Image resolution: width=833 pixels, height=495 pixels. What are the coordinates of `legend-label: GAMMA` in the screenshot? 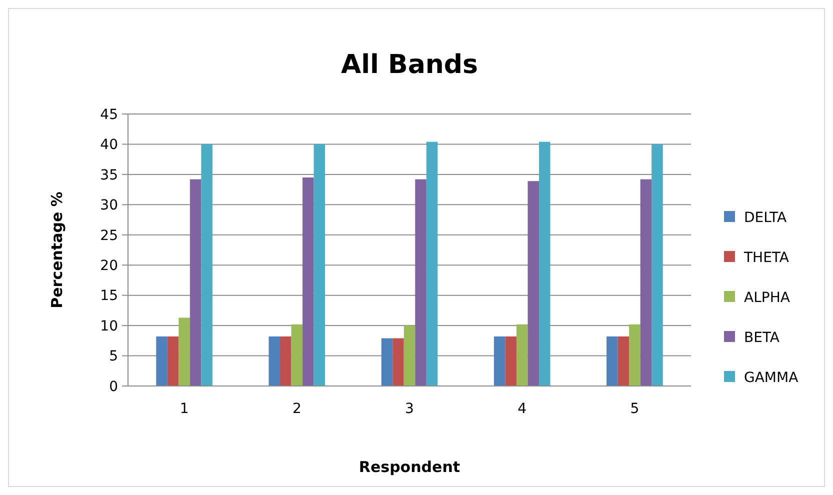 It's located at (771, 378).